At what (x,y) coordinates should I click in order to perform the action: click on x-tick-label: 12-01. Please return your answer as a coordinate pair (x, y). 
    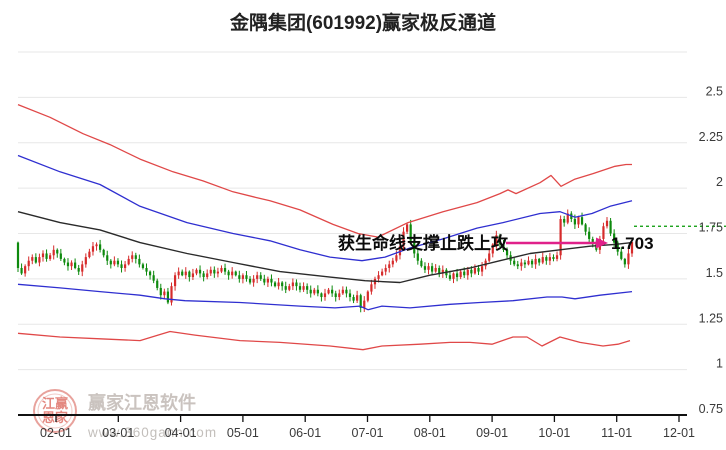
    Looking at the image, I should click on (679, 433).